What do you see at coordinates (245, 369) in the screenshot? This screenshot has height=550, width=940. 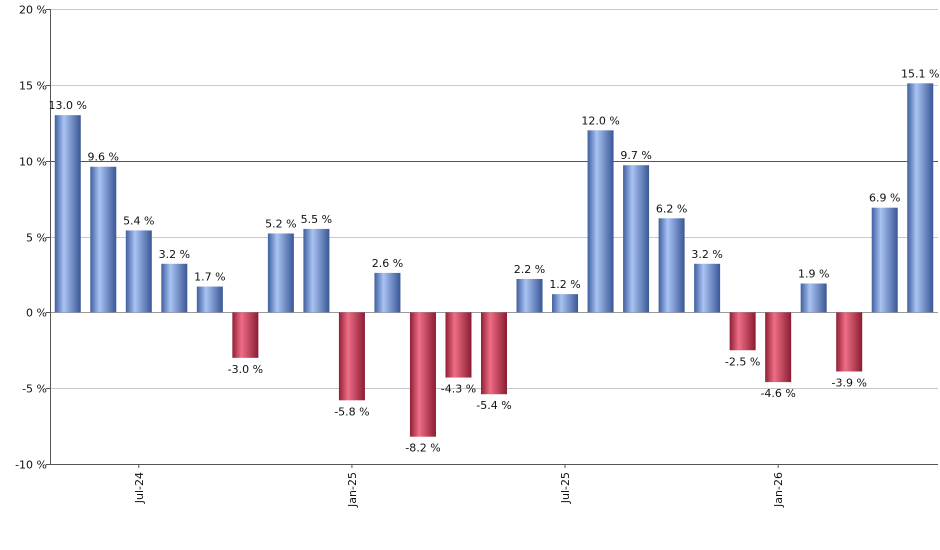 I see `bar-value-label: -3.0 %` at bounding box center [245, 369].